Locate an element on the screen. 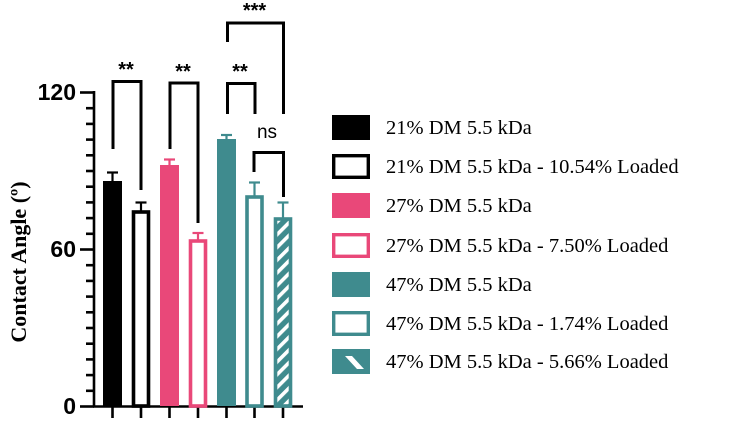 This screenshot has width=750, height=427. svg-text: 21% DM 5.5 kDa is located at coordinates (459, 128).